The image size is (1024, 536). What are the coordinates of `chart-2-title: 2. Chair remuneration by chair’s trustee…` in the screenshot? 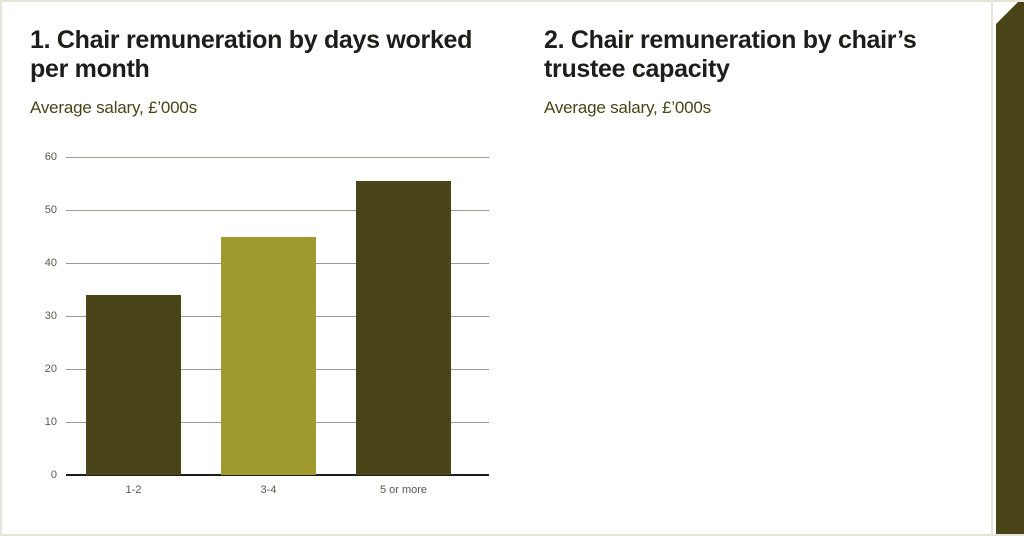 It's located at (730, 54).